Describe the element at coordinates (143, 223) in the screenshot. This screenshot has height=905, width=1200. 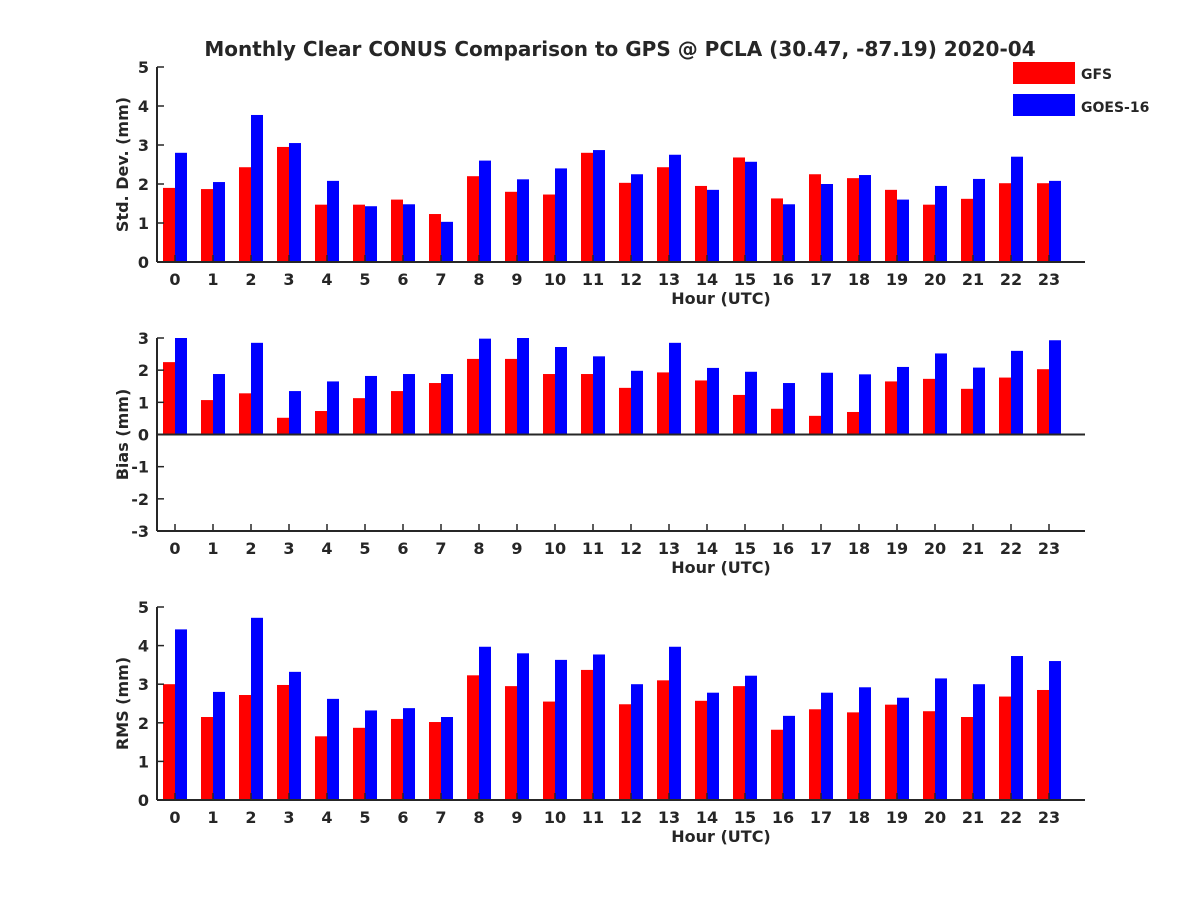
I see `std-ytick-label: 1` at that location.